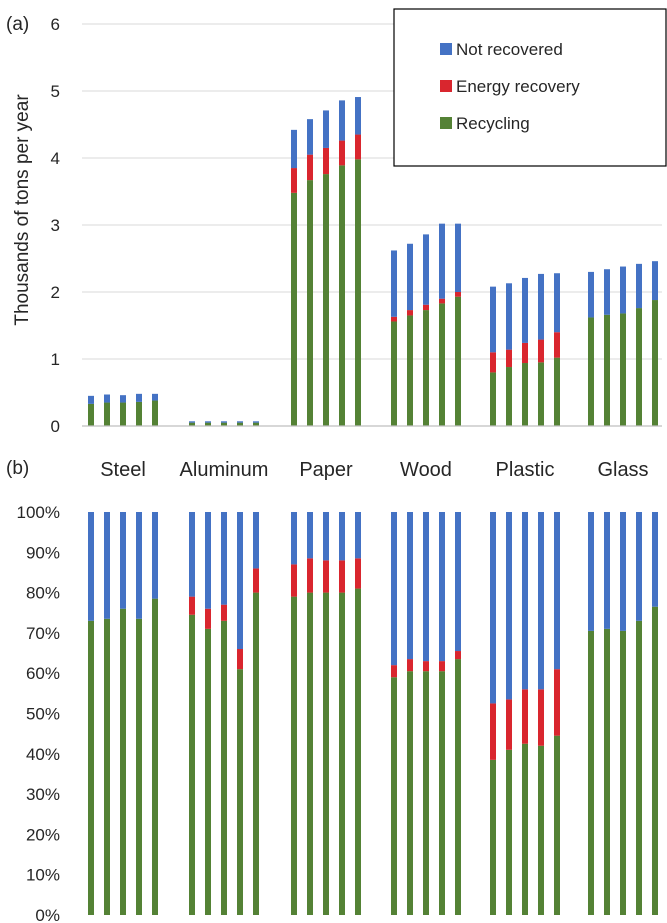  What do you see at coordinates (622, 470) in the screenshot?
I see `category-label-glass: Glass` at bounding box center [622, 470].